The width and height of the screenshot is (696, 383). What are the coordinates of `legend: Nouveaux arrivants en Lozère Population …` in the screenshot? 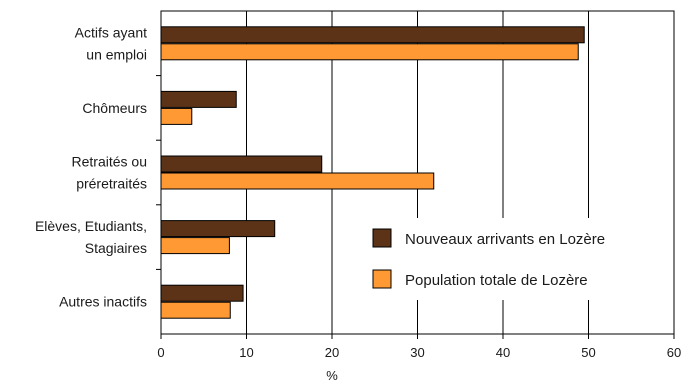 It's located at (510, 259).